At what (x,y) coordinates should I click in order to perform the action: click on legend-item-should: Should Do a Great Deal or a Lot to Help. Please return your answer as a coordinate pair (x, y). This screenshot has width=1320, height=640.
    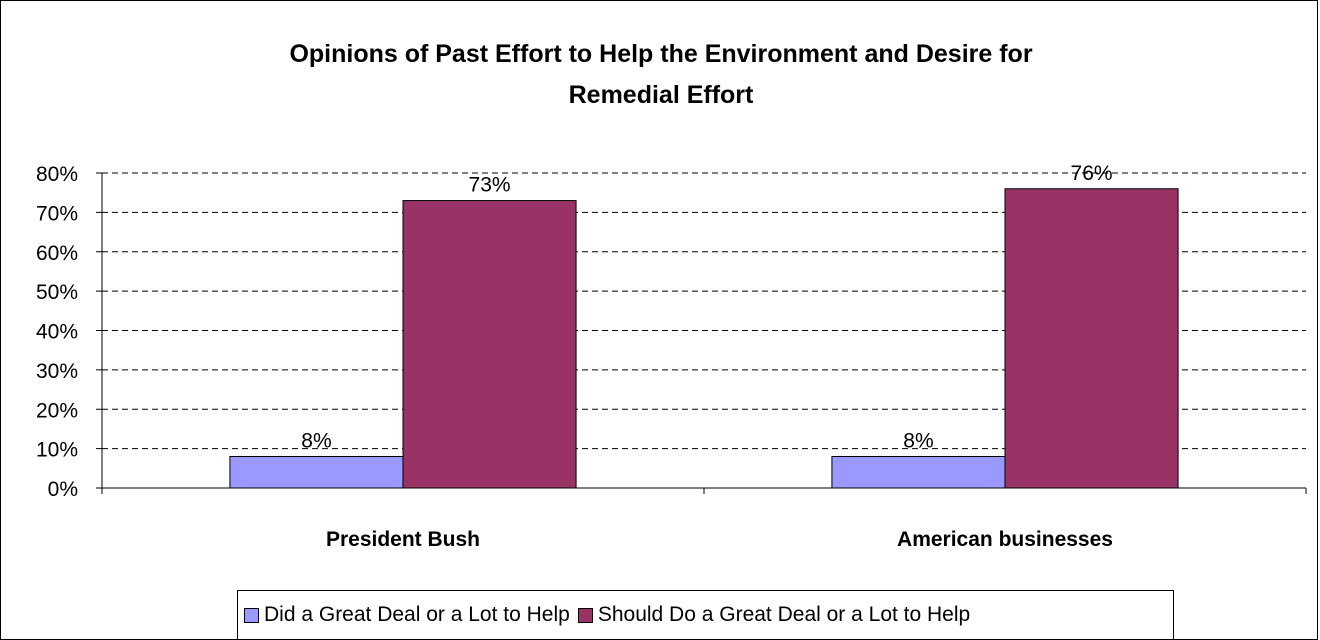
    Looking at the image, I should click on (774, 615).